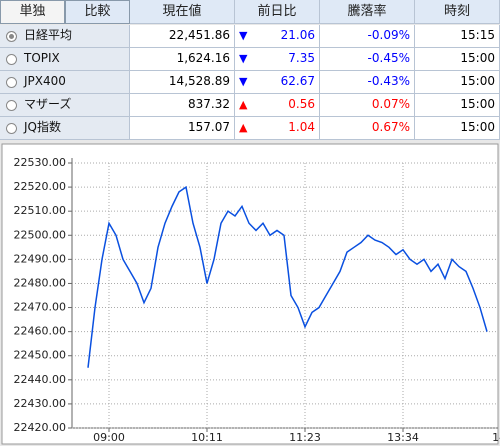  What do you see at coordinates (40, 379) in the screenshot?
I see `y-tick-label: 22440.00` at bounding box center [40, 379].